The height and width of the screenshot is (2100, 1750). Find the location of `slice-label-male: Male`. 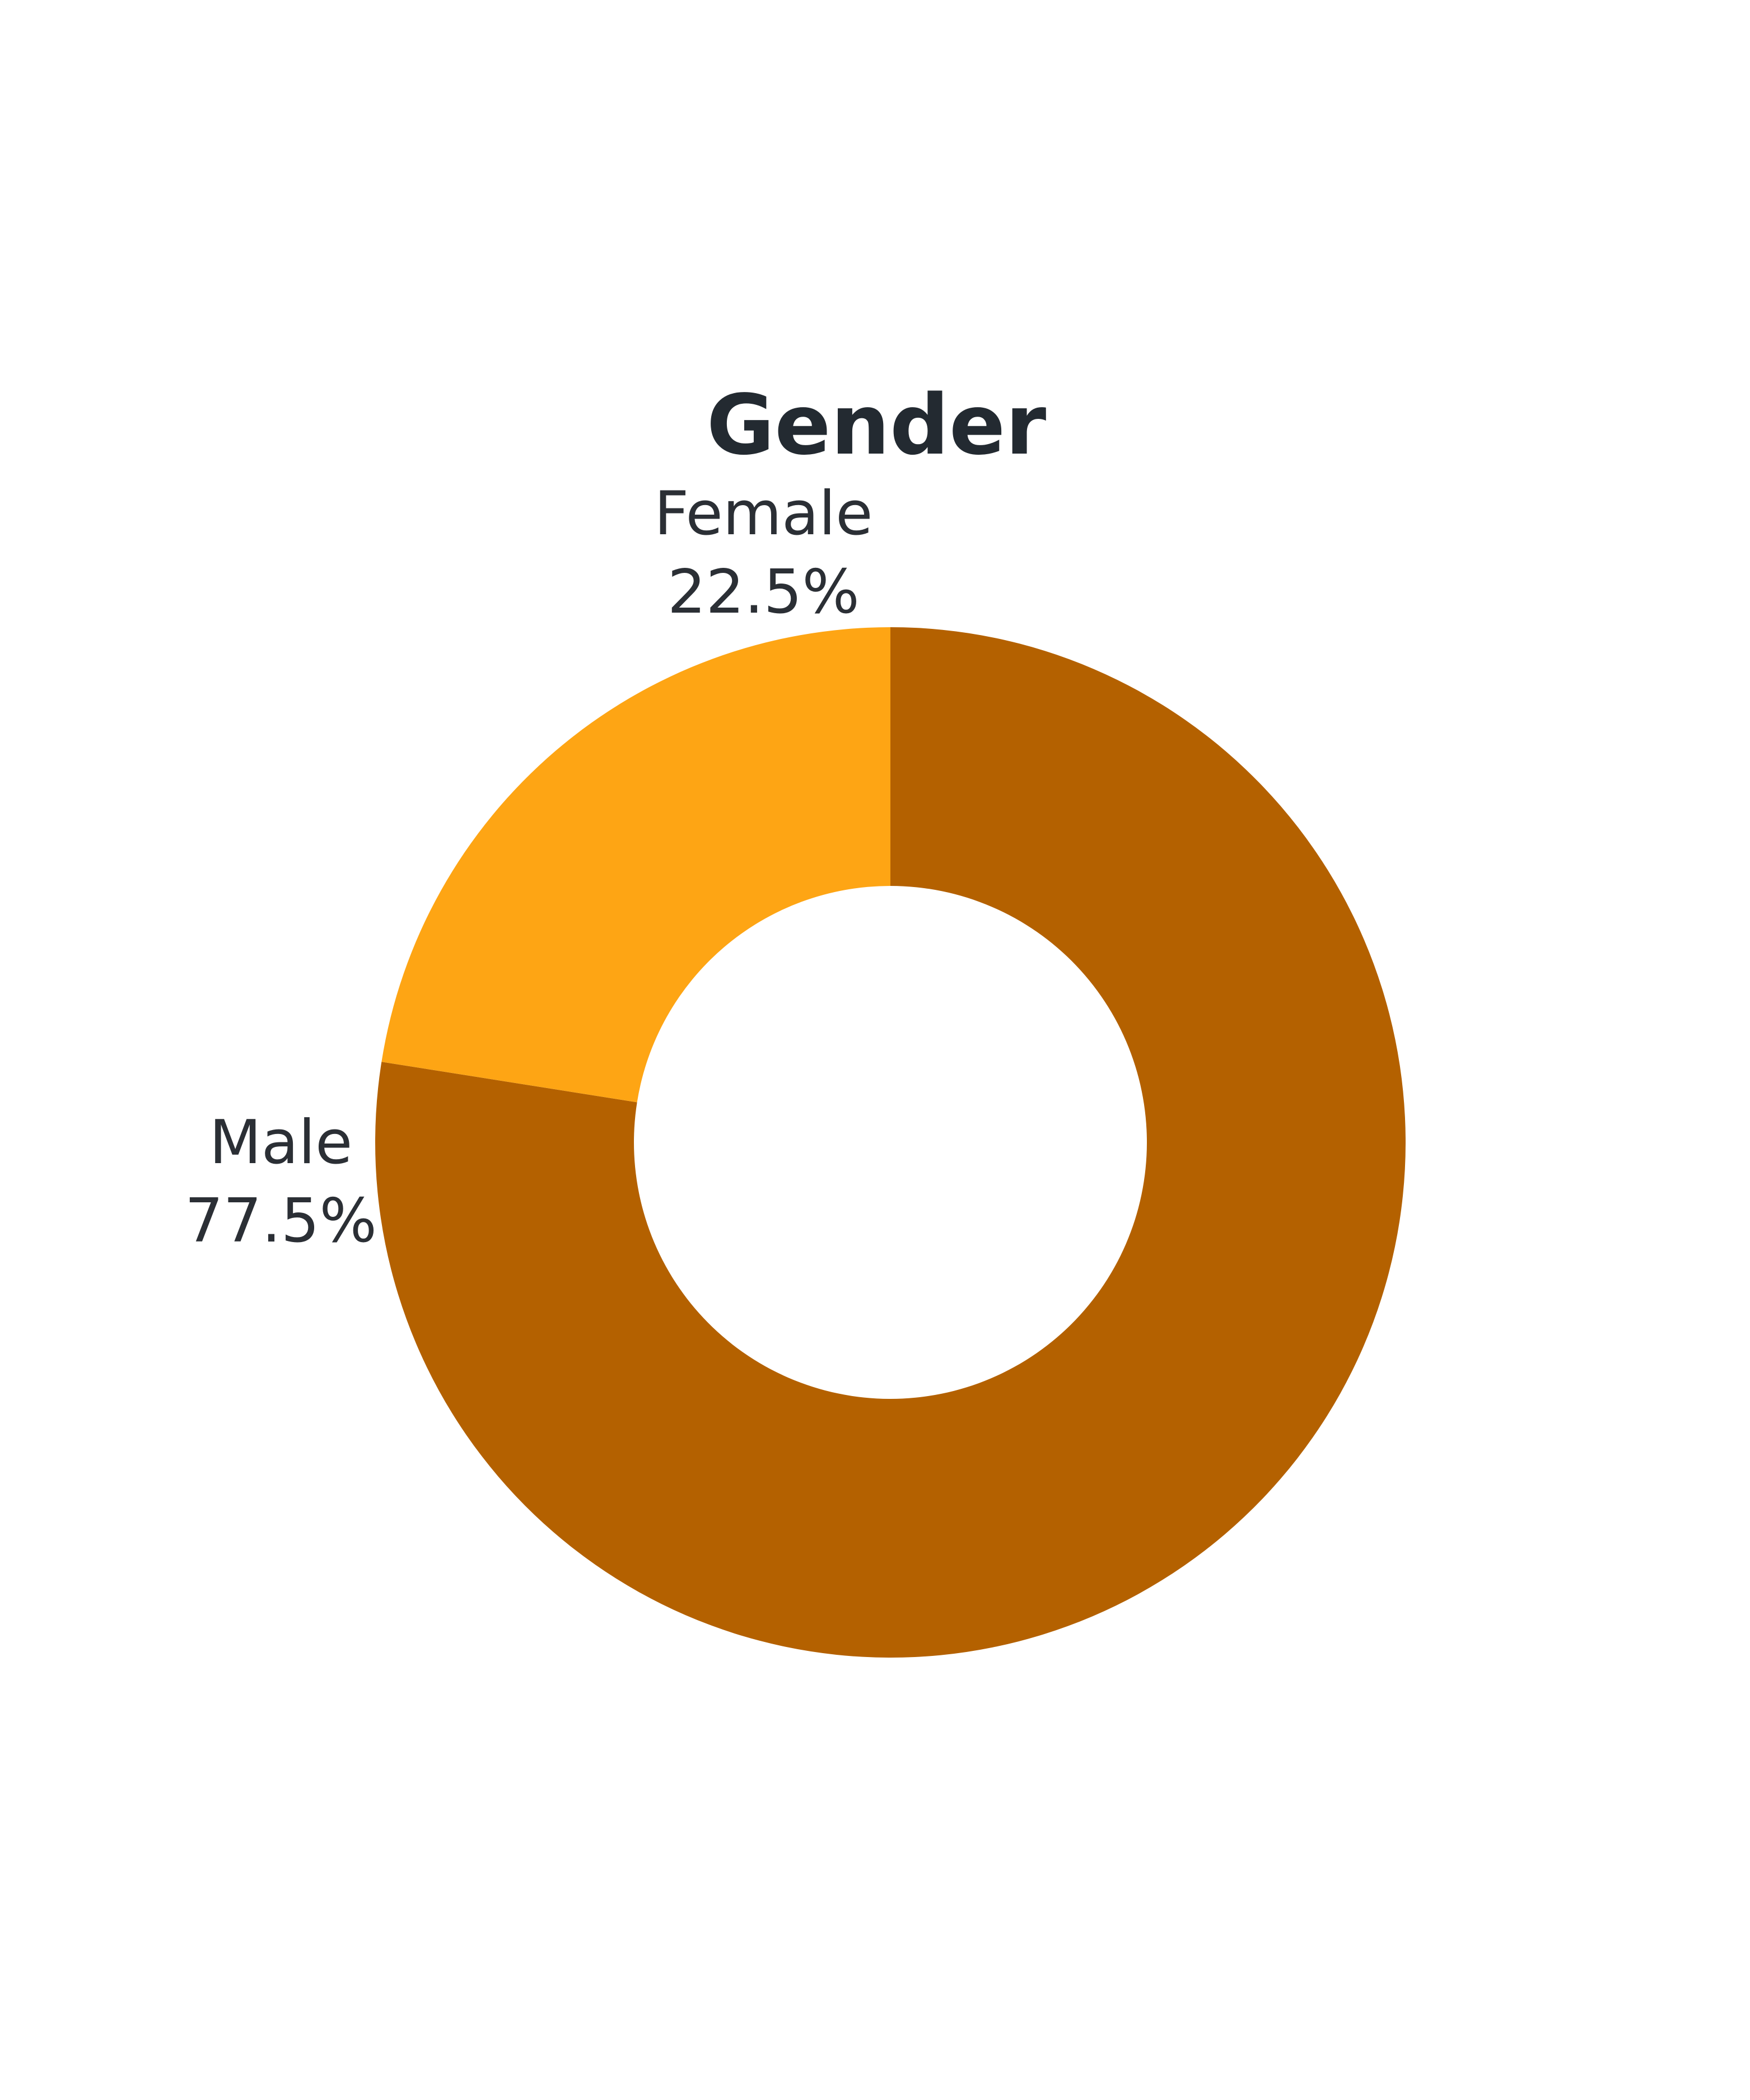

slice-label-male: Male is located at coordinates (281, 1143).